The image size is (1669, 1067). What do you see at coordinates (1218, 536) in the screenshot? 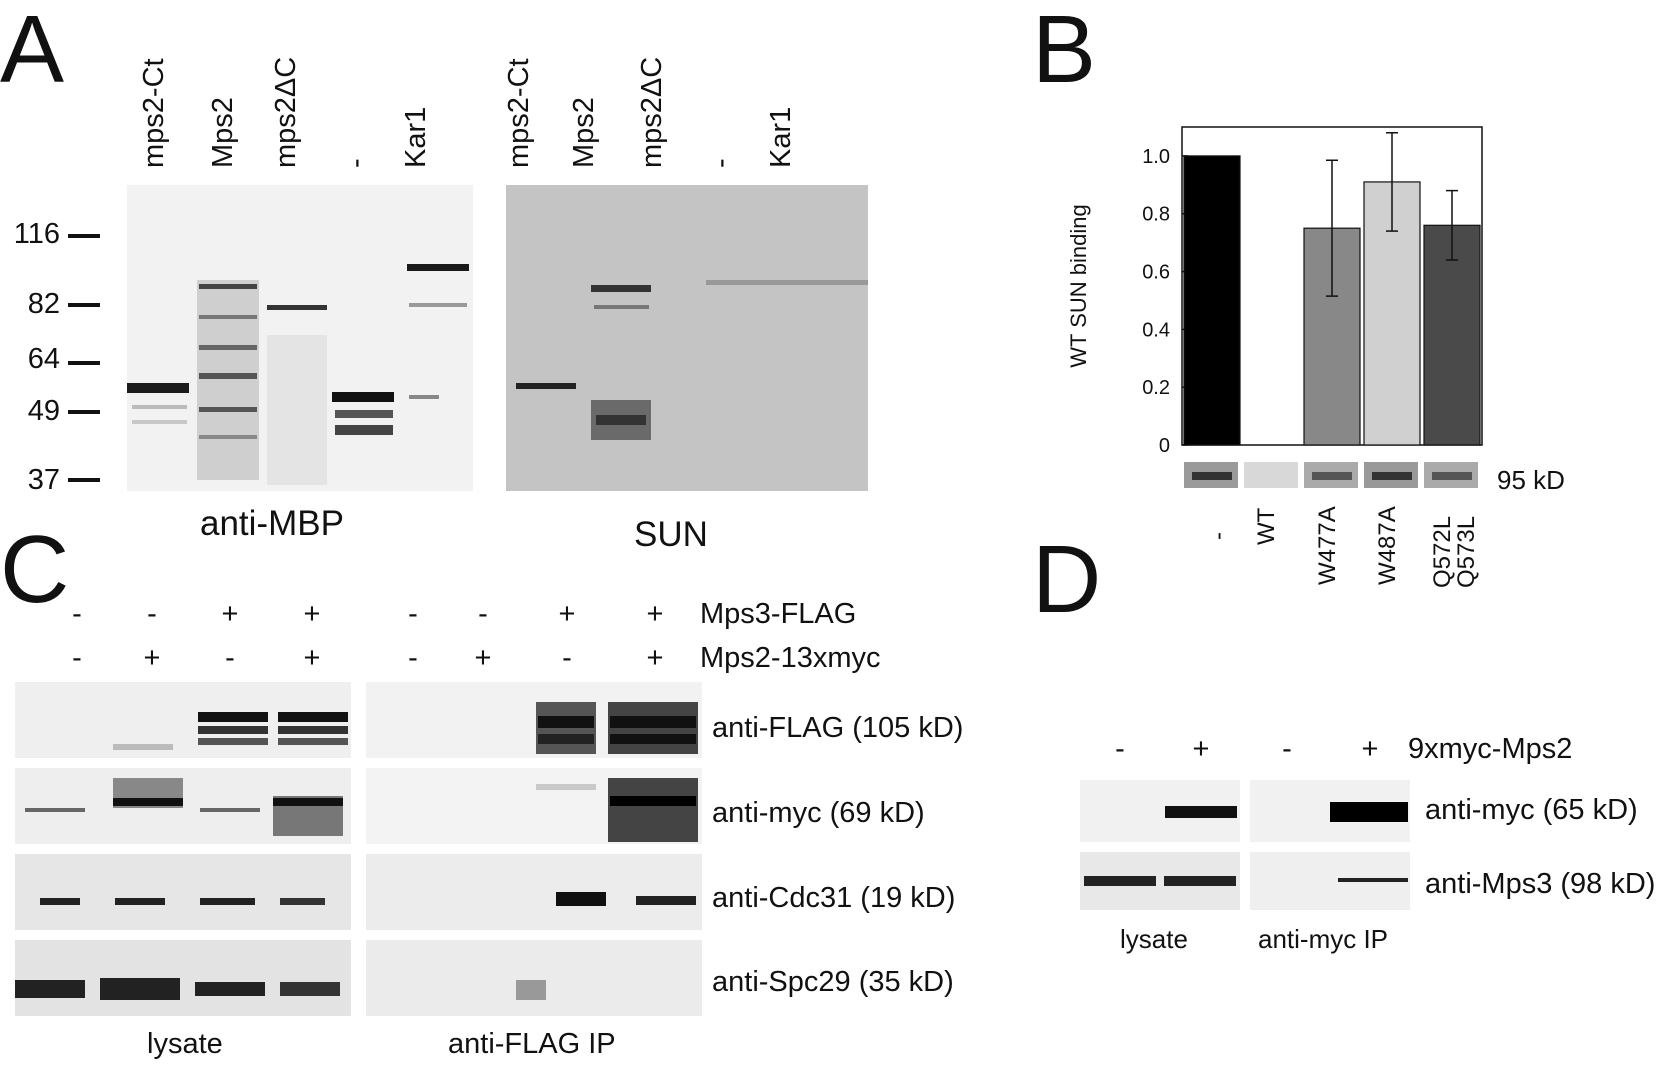
I see `category-label: -` at bounding box center [1218, 536].